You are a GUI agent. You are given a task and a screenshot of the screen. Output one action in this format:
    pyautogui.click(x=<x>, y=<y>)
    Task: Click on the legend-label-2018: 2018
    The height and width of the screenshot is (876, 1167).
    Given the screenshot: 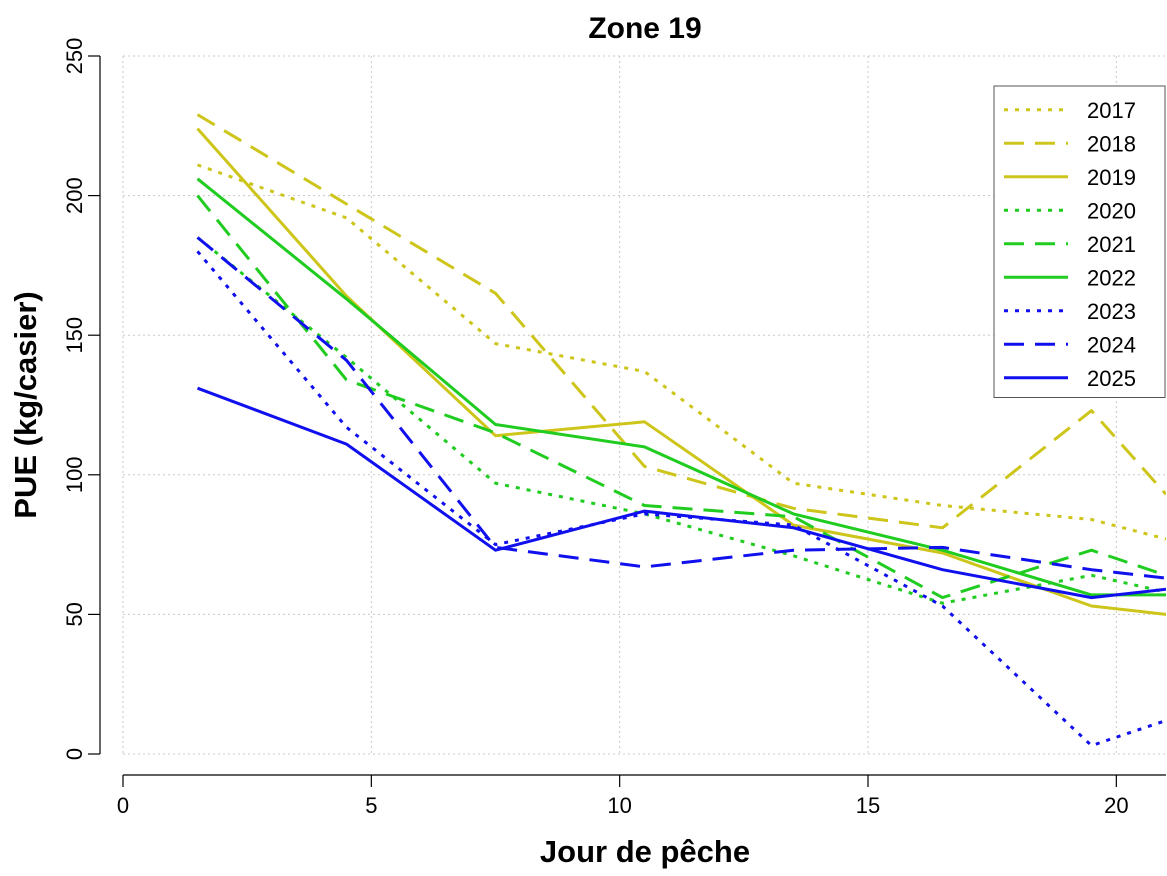 What is the action you would take?
    pyautogui.click(x=1111, y=143)
    